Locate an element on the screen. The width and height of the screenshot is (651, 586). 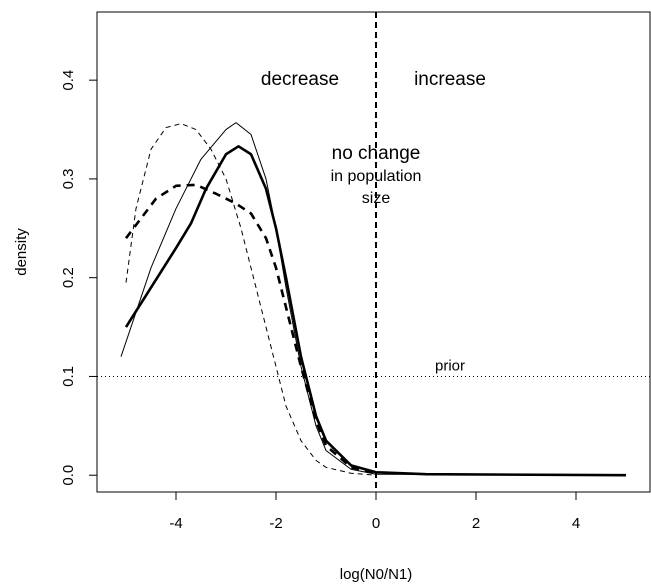
annotation: no change is located at coordinates (376, 153).